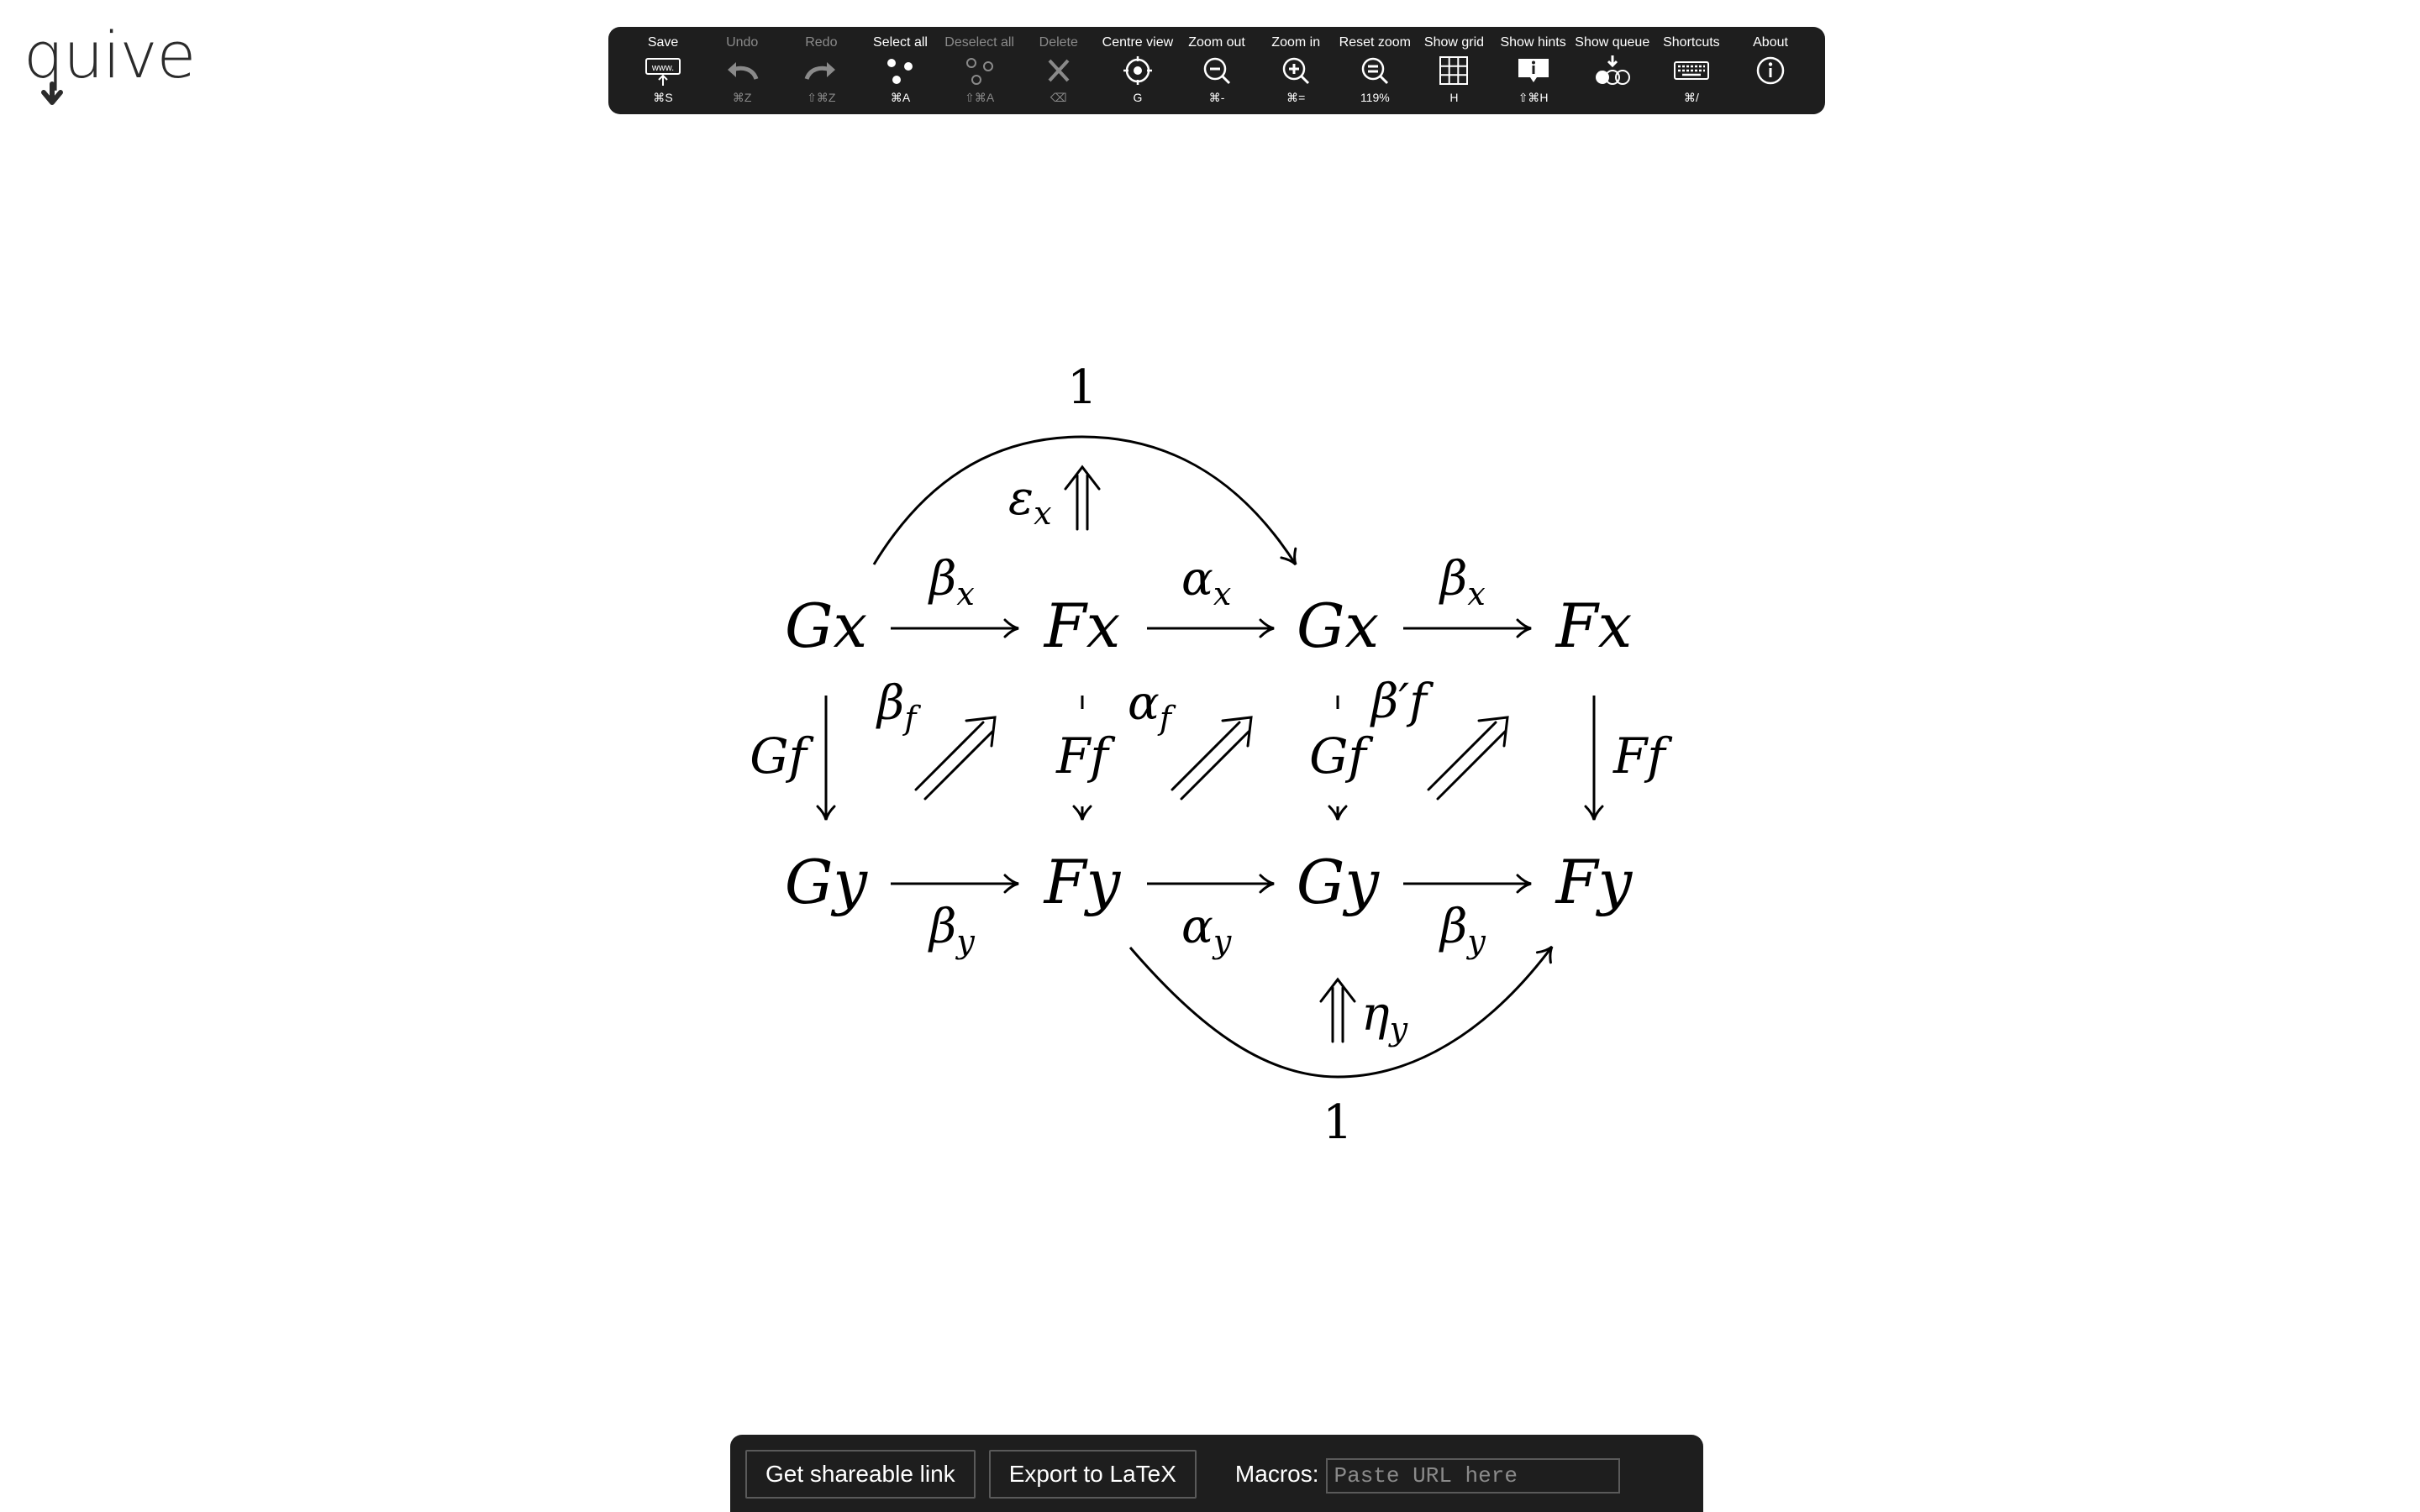  I want to click on label-gf-mid: Gf, so click(1342, 756).